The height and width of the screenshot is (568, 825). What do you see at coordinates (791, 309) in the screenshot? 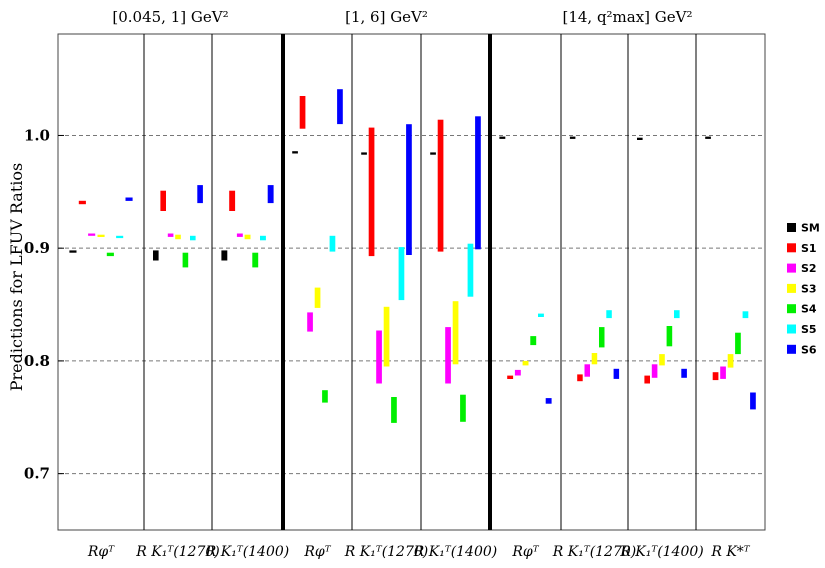
I see `legend-swatch-s4` at bounding box center [791, 309].